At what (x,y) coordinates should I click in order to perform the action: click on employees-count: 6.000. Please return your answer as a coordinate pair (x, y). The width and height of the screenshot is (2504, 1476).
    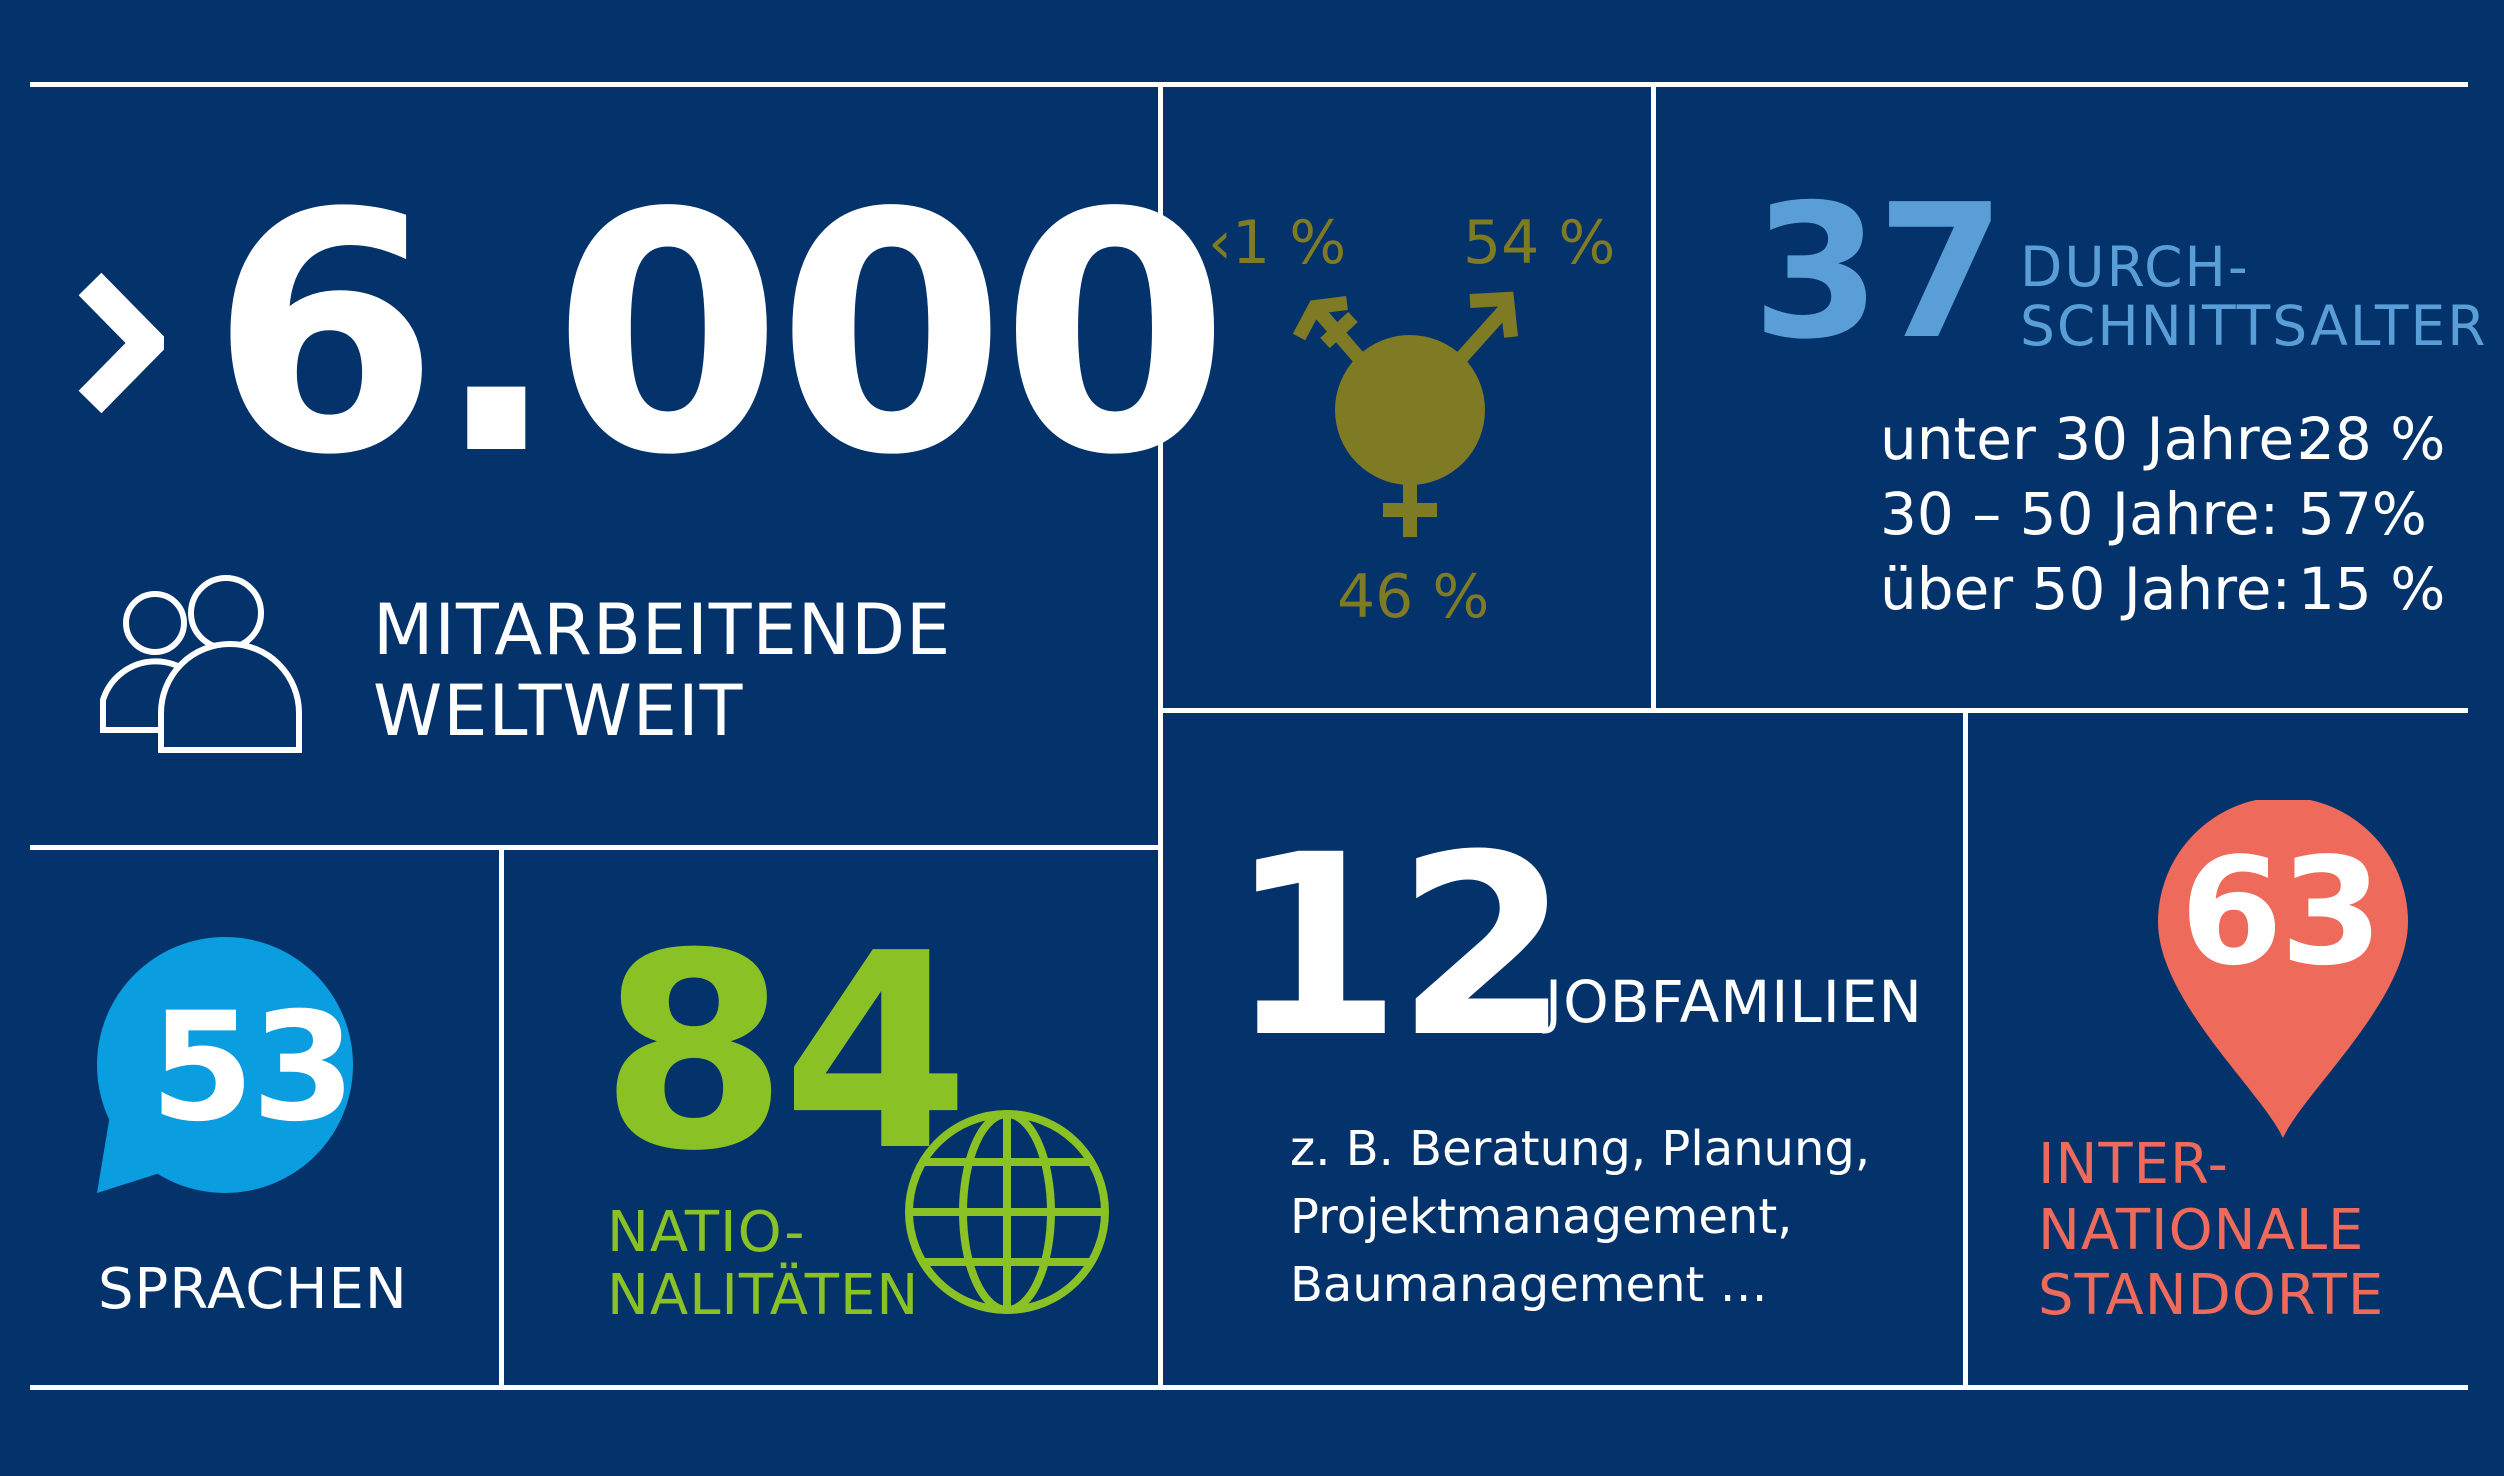
    Looking at the image, I should click on (720, 335).